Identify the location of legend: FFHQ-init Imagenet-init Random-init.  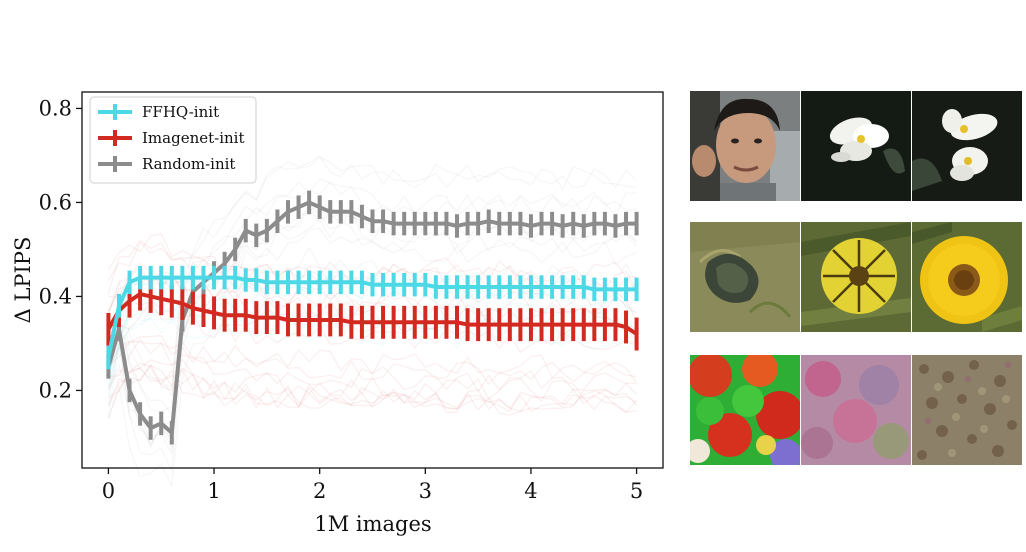
(173, 140).